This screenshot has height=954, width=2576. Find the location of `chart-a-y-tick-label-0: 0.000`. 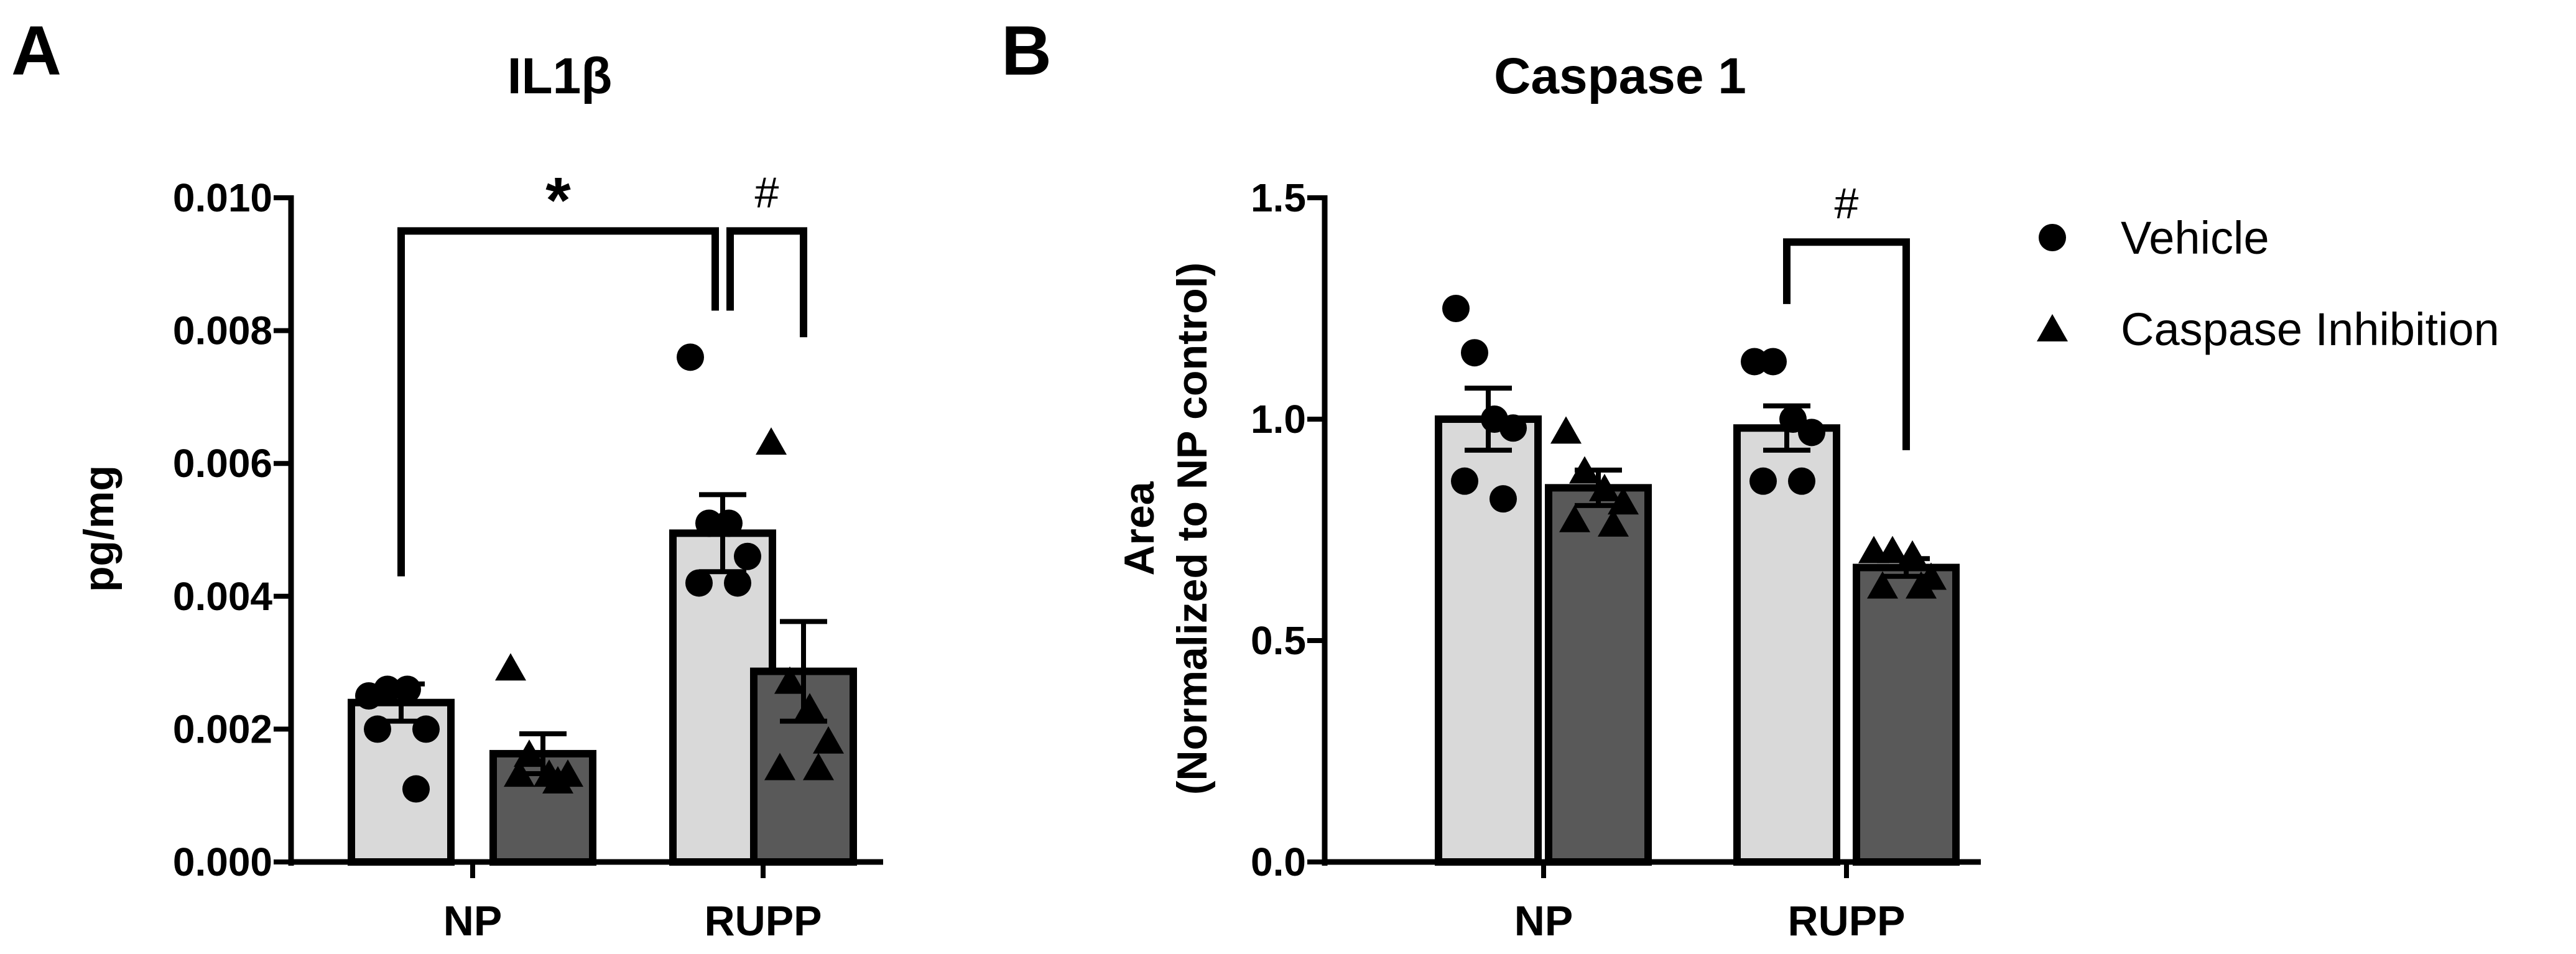

chart-a-y-tick-label-0: 0.000 is located at coordinates (223, 862).